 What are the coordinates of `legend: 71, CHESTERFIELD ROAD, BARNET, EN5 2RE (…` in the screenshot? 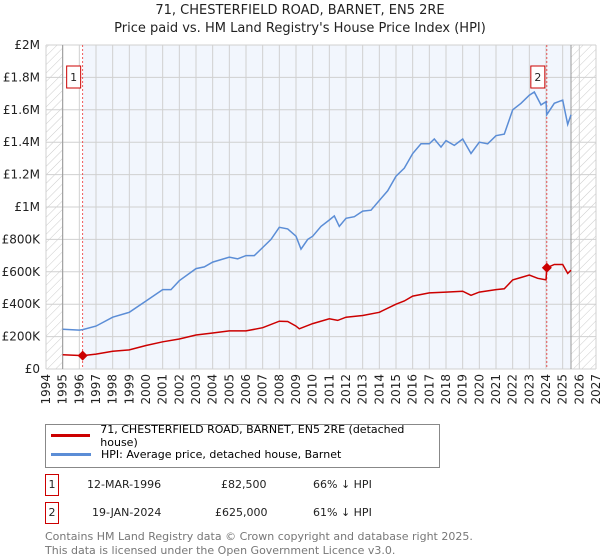 It's located at (242, 445).